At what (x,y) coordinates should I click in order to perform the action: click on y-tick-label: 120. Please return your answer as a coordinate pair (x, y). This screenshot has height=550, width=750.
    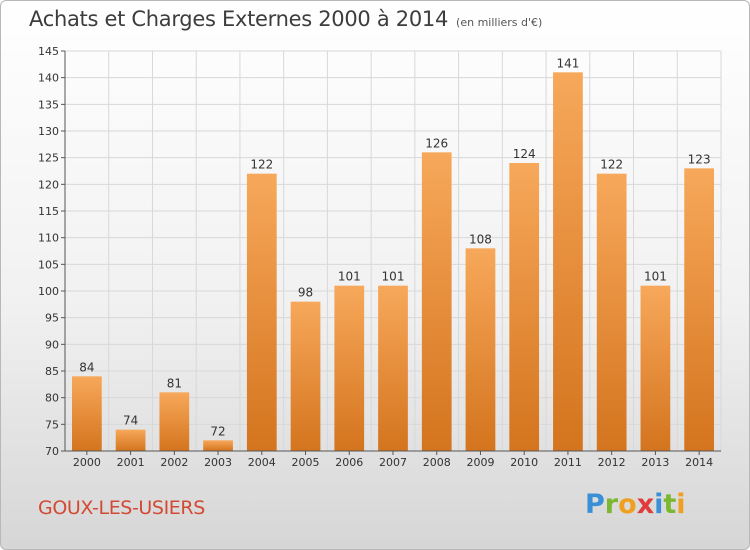
    Looking at the image, I should click on (48, 184).